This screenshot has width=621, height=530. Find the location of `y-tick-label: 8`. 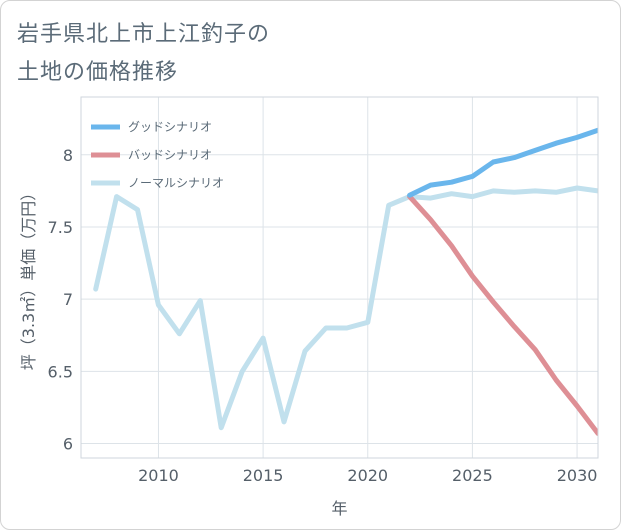

y-tick-label: 8 is located at coordinates (68, 155).